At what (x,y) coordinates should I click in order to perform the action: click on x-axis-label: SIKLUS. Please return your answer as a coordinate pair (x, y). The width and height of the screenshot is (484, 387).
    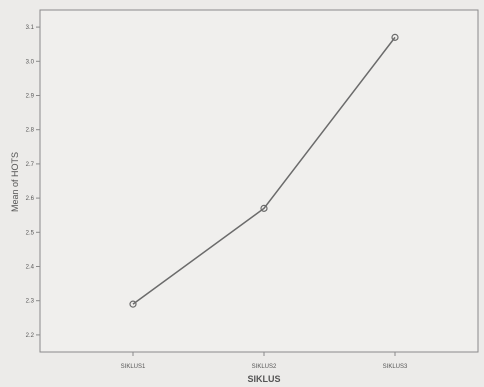
    Looking at the image, I should click on (263, 379).